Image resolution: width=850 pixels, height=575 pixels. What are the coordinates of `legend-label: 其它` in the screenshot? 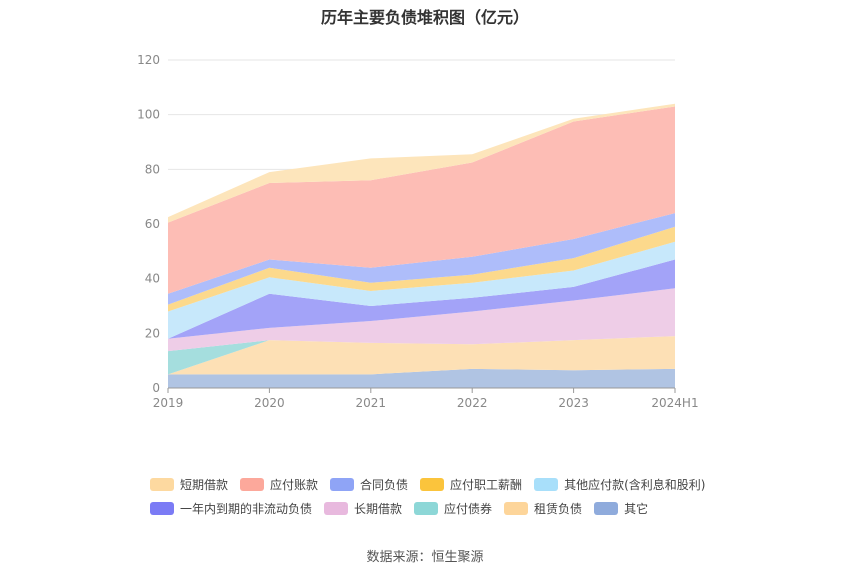 It's located at (636, 508).